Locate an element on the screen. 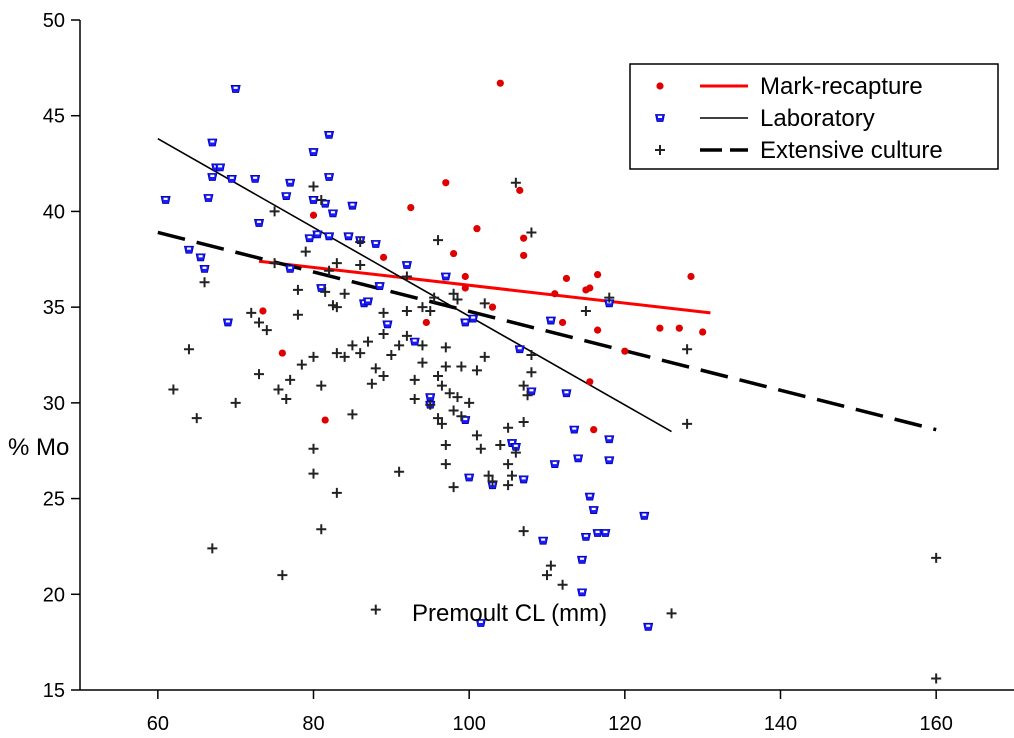 The width and height of the screenshot is (1014, 738). x-tick-label: 80 is located at coordinates (313, 724).